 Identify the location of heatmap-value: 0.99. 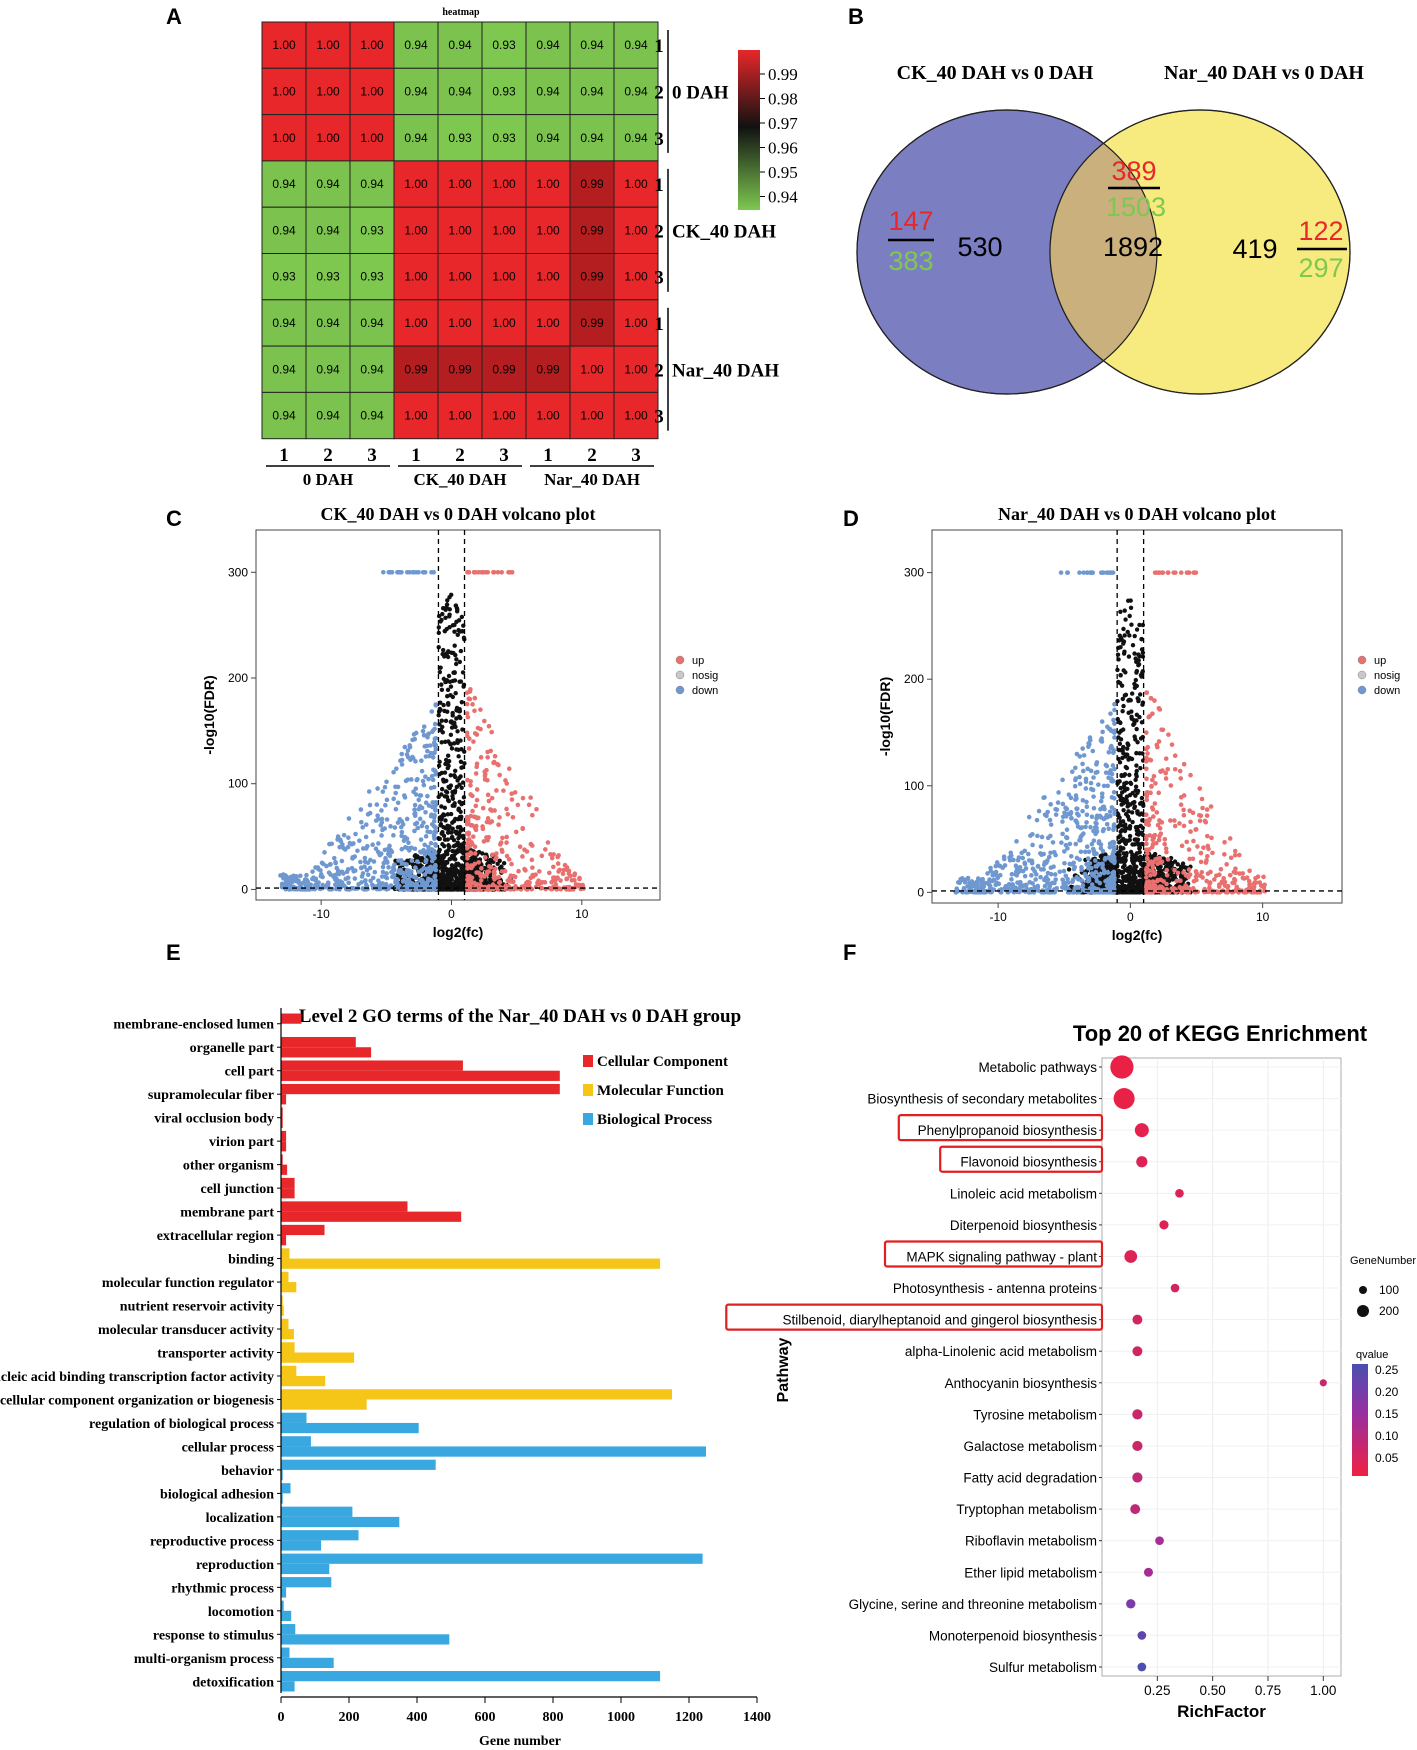
(504, 369).